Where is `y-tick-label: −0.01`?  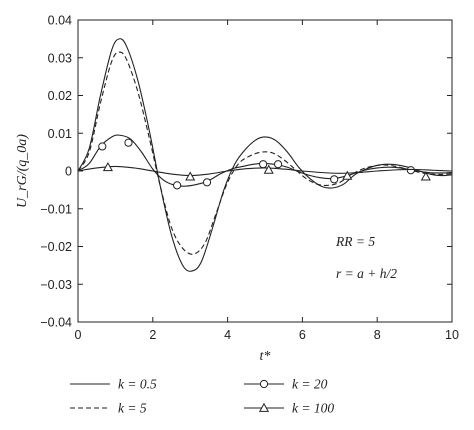 y-tick-label: −0.01 is located at coordinates (56, 209).